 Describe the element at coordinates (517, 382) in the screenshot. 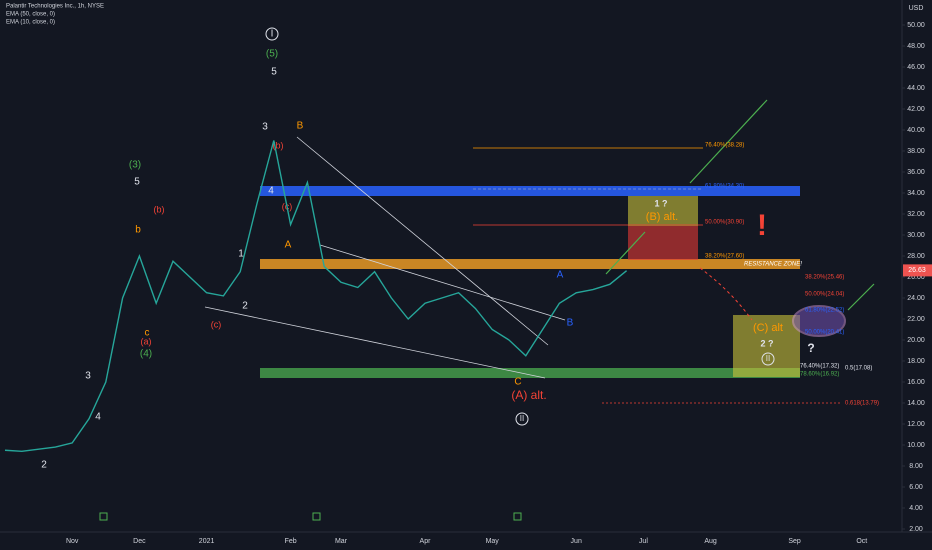

I see `wave-label: C` at that location.